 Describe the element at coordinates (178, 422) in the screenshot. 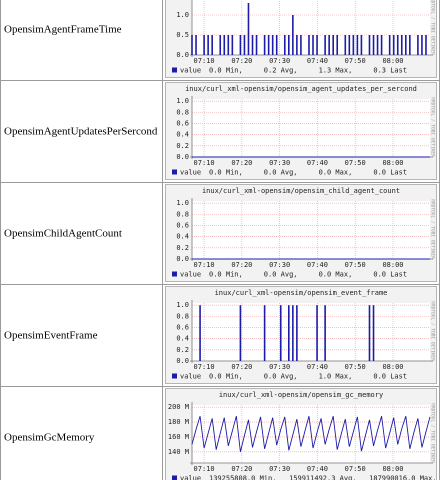

I see `y-tick-label: 180 M` at that location.